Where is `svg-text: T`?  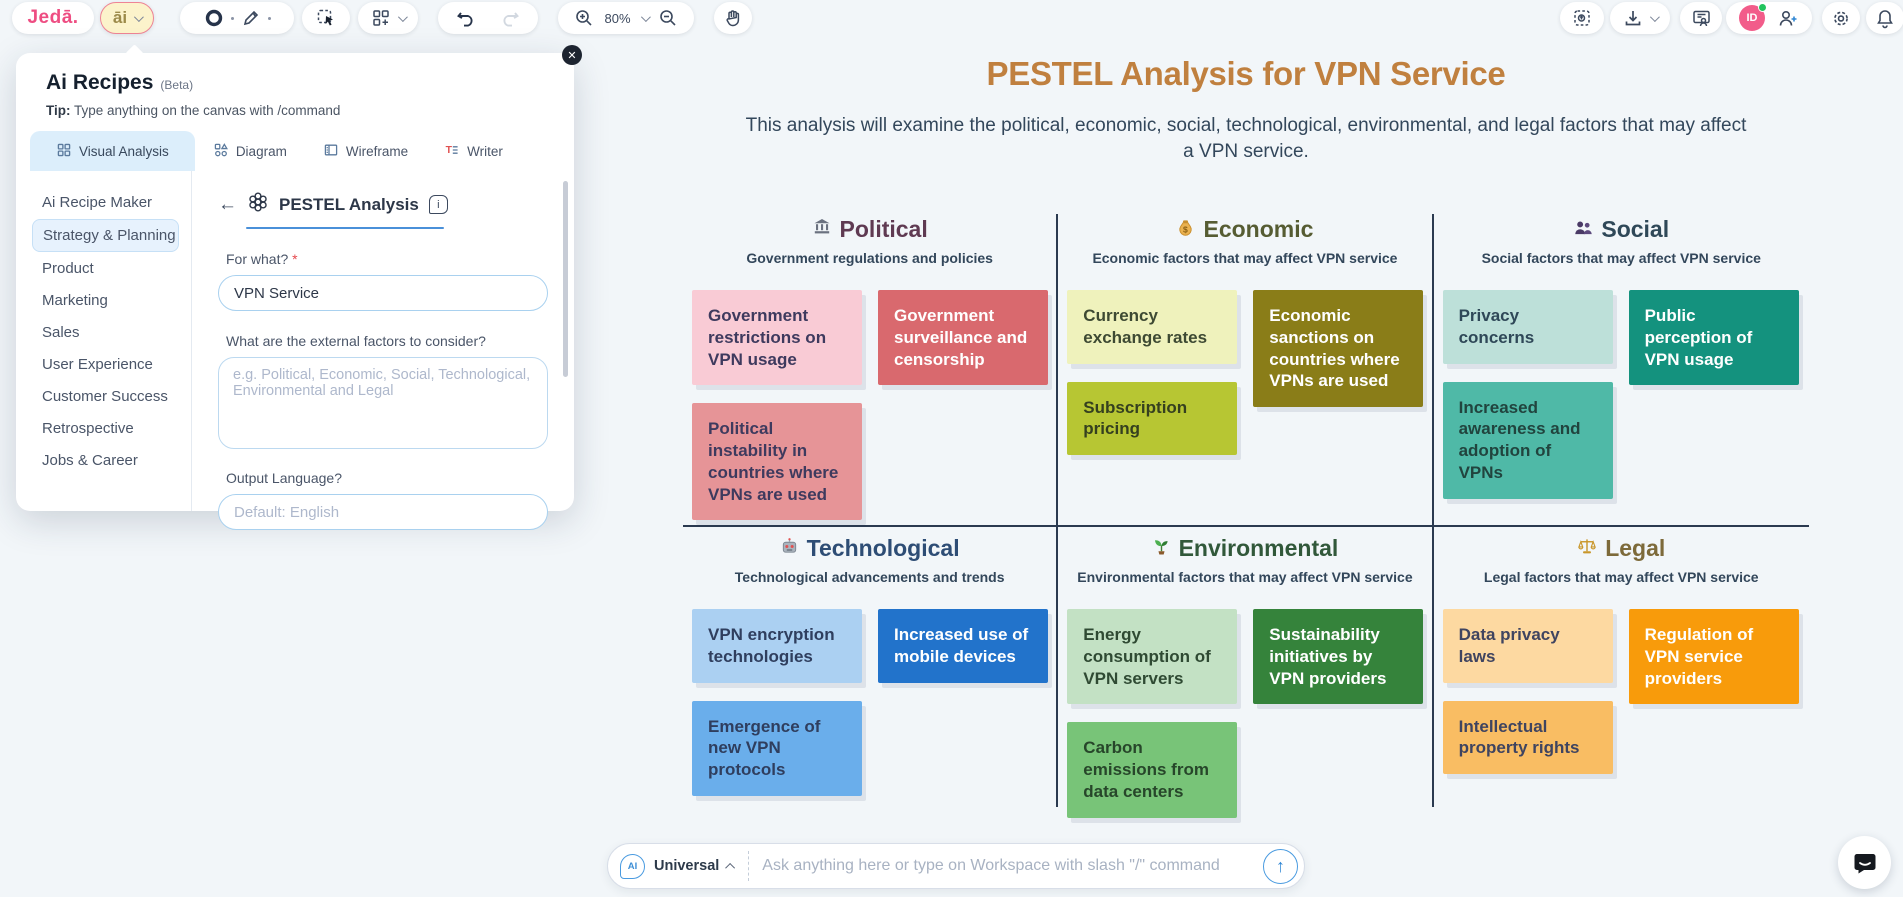 svg-text: T is located at coordinates (449, 150).